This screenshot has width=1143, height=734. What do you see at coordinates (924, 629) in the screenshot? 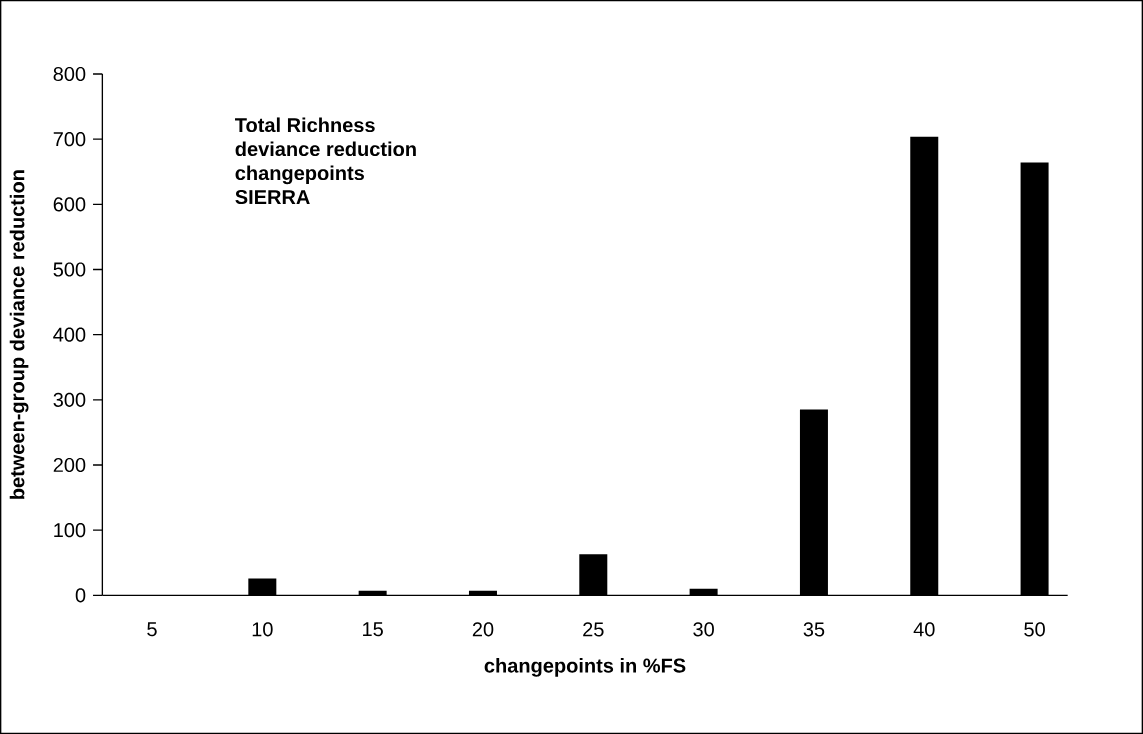
I see `x-tick-label: 40` at bounding box center [924, 629].